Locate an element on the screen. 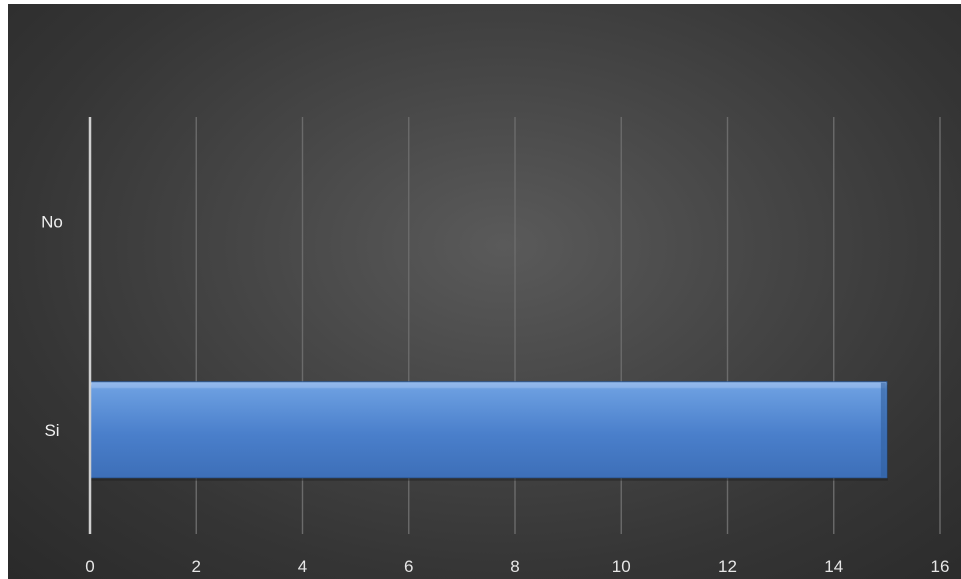 The image size is (961, 579). x-tick-label: 0 is located at coordinates (89, 566).